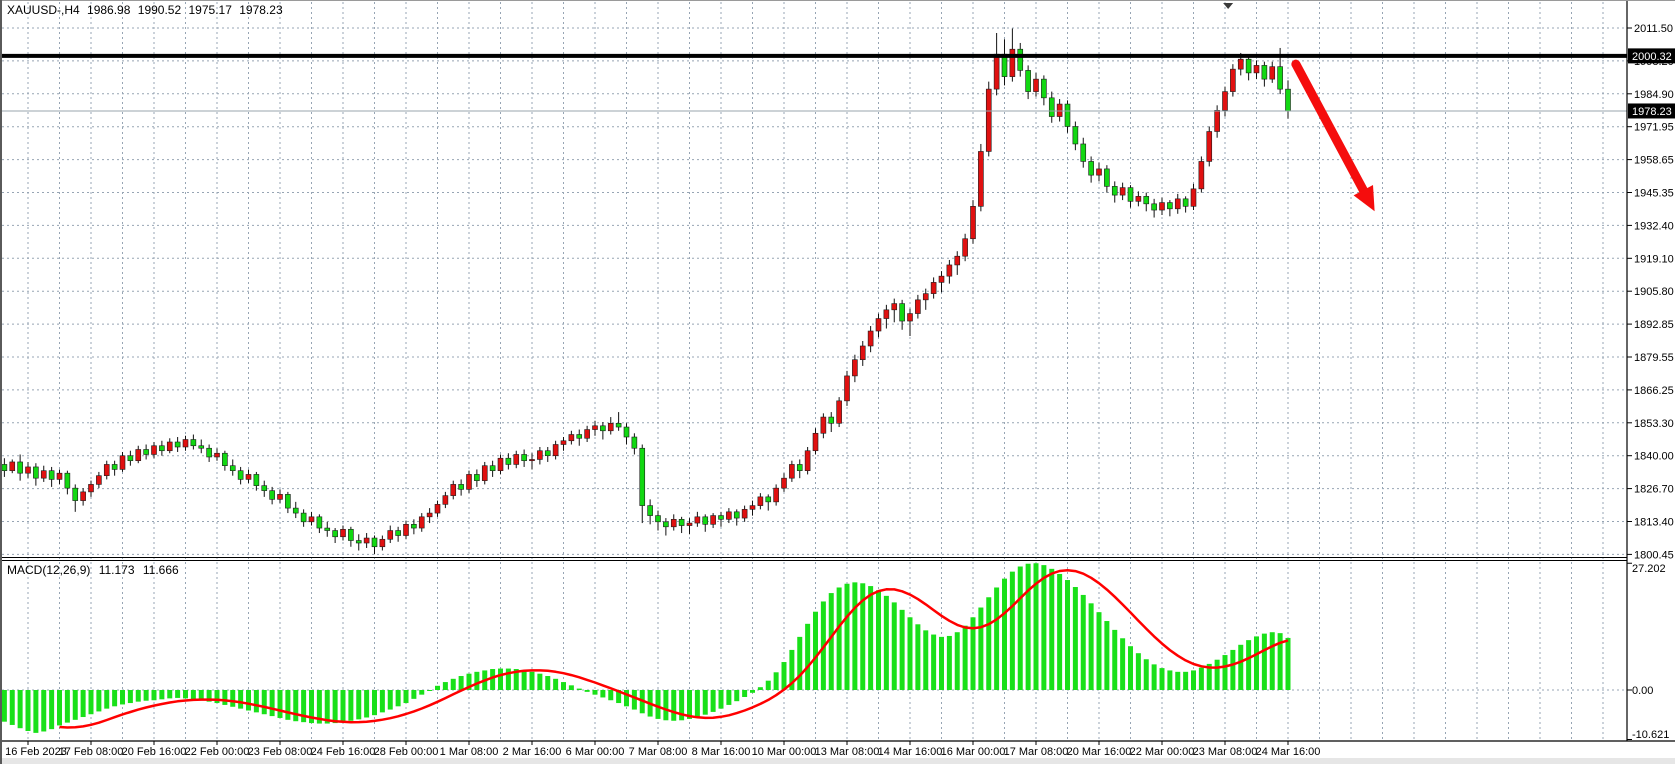  I want to click on chart-shift-marker-icon, so click(1228, 6).